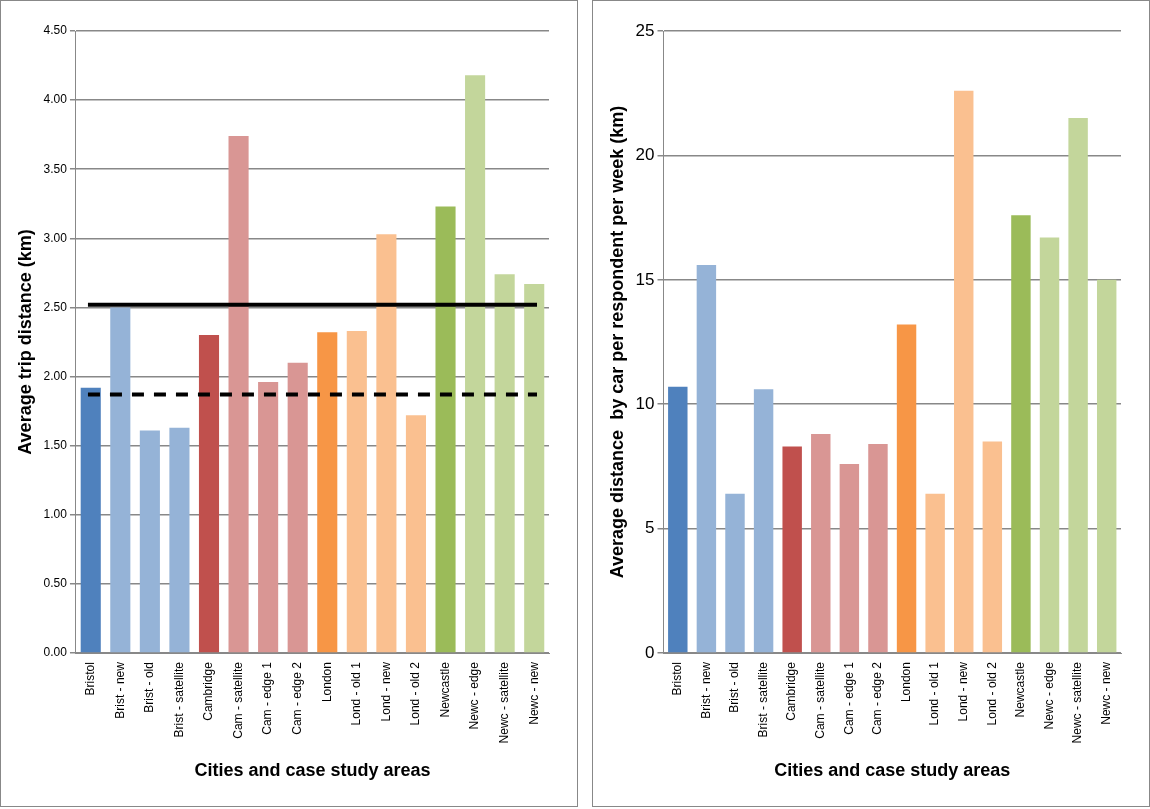  Describe the element at coordinates (55, 306) in the screenshot. I see `y-tick-label: 2.50` at that location.